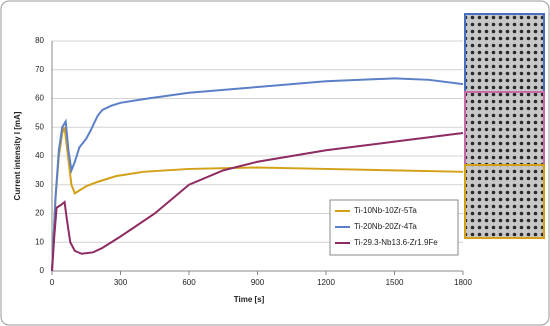  Describe the element at coordinates (39, 98) in the screenshot. I see `y-tick-label: 60` at that location.